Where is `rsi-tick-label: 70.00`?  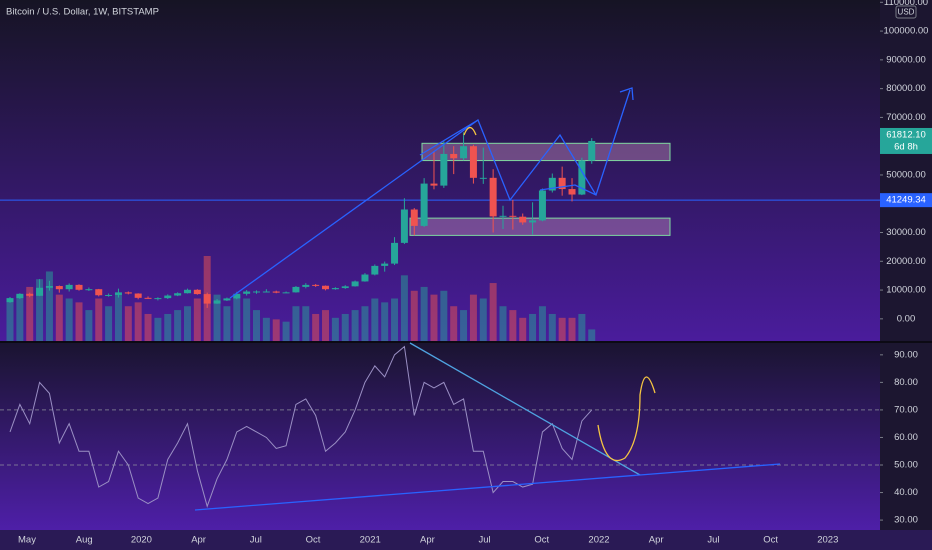
rsi-tick-label: 70.00 is located at coordinates (906, 409).